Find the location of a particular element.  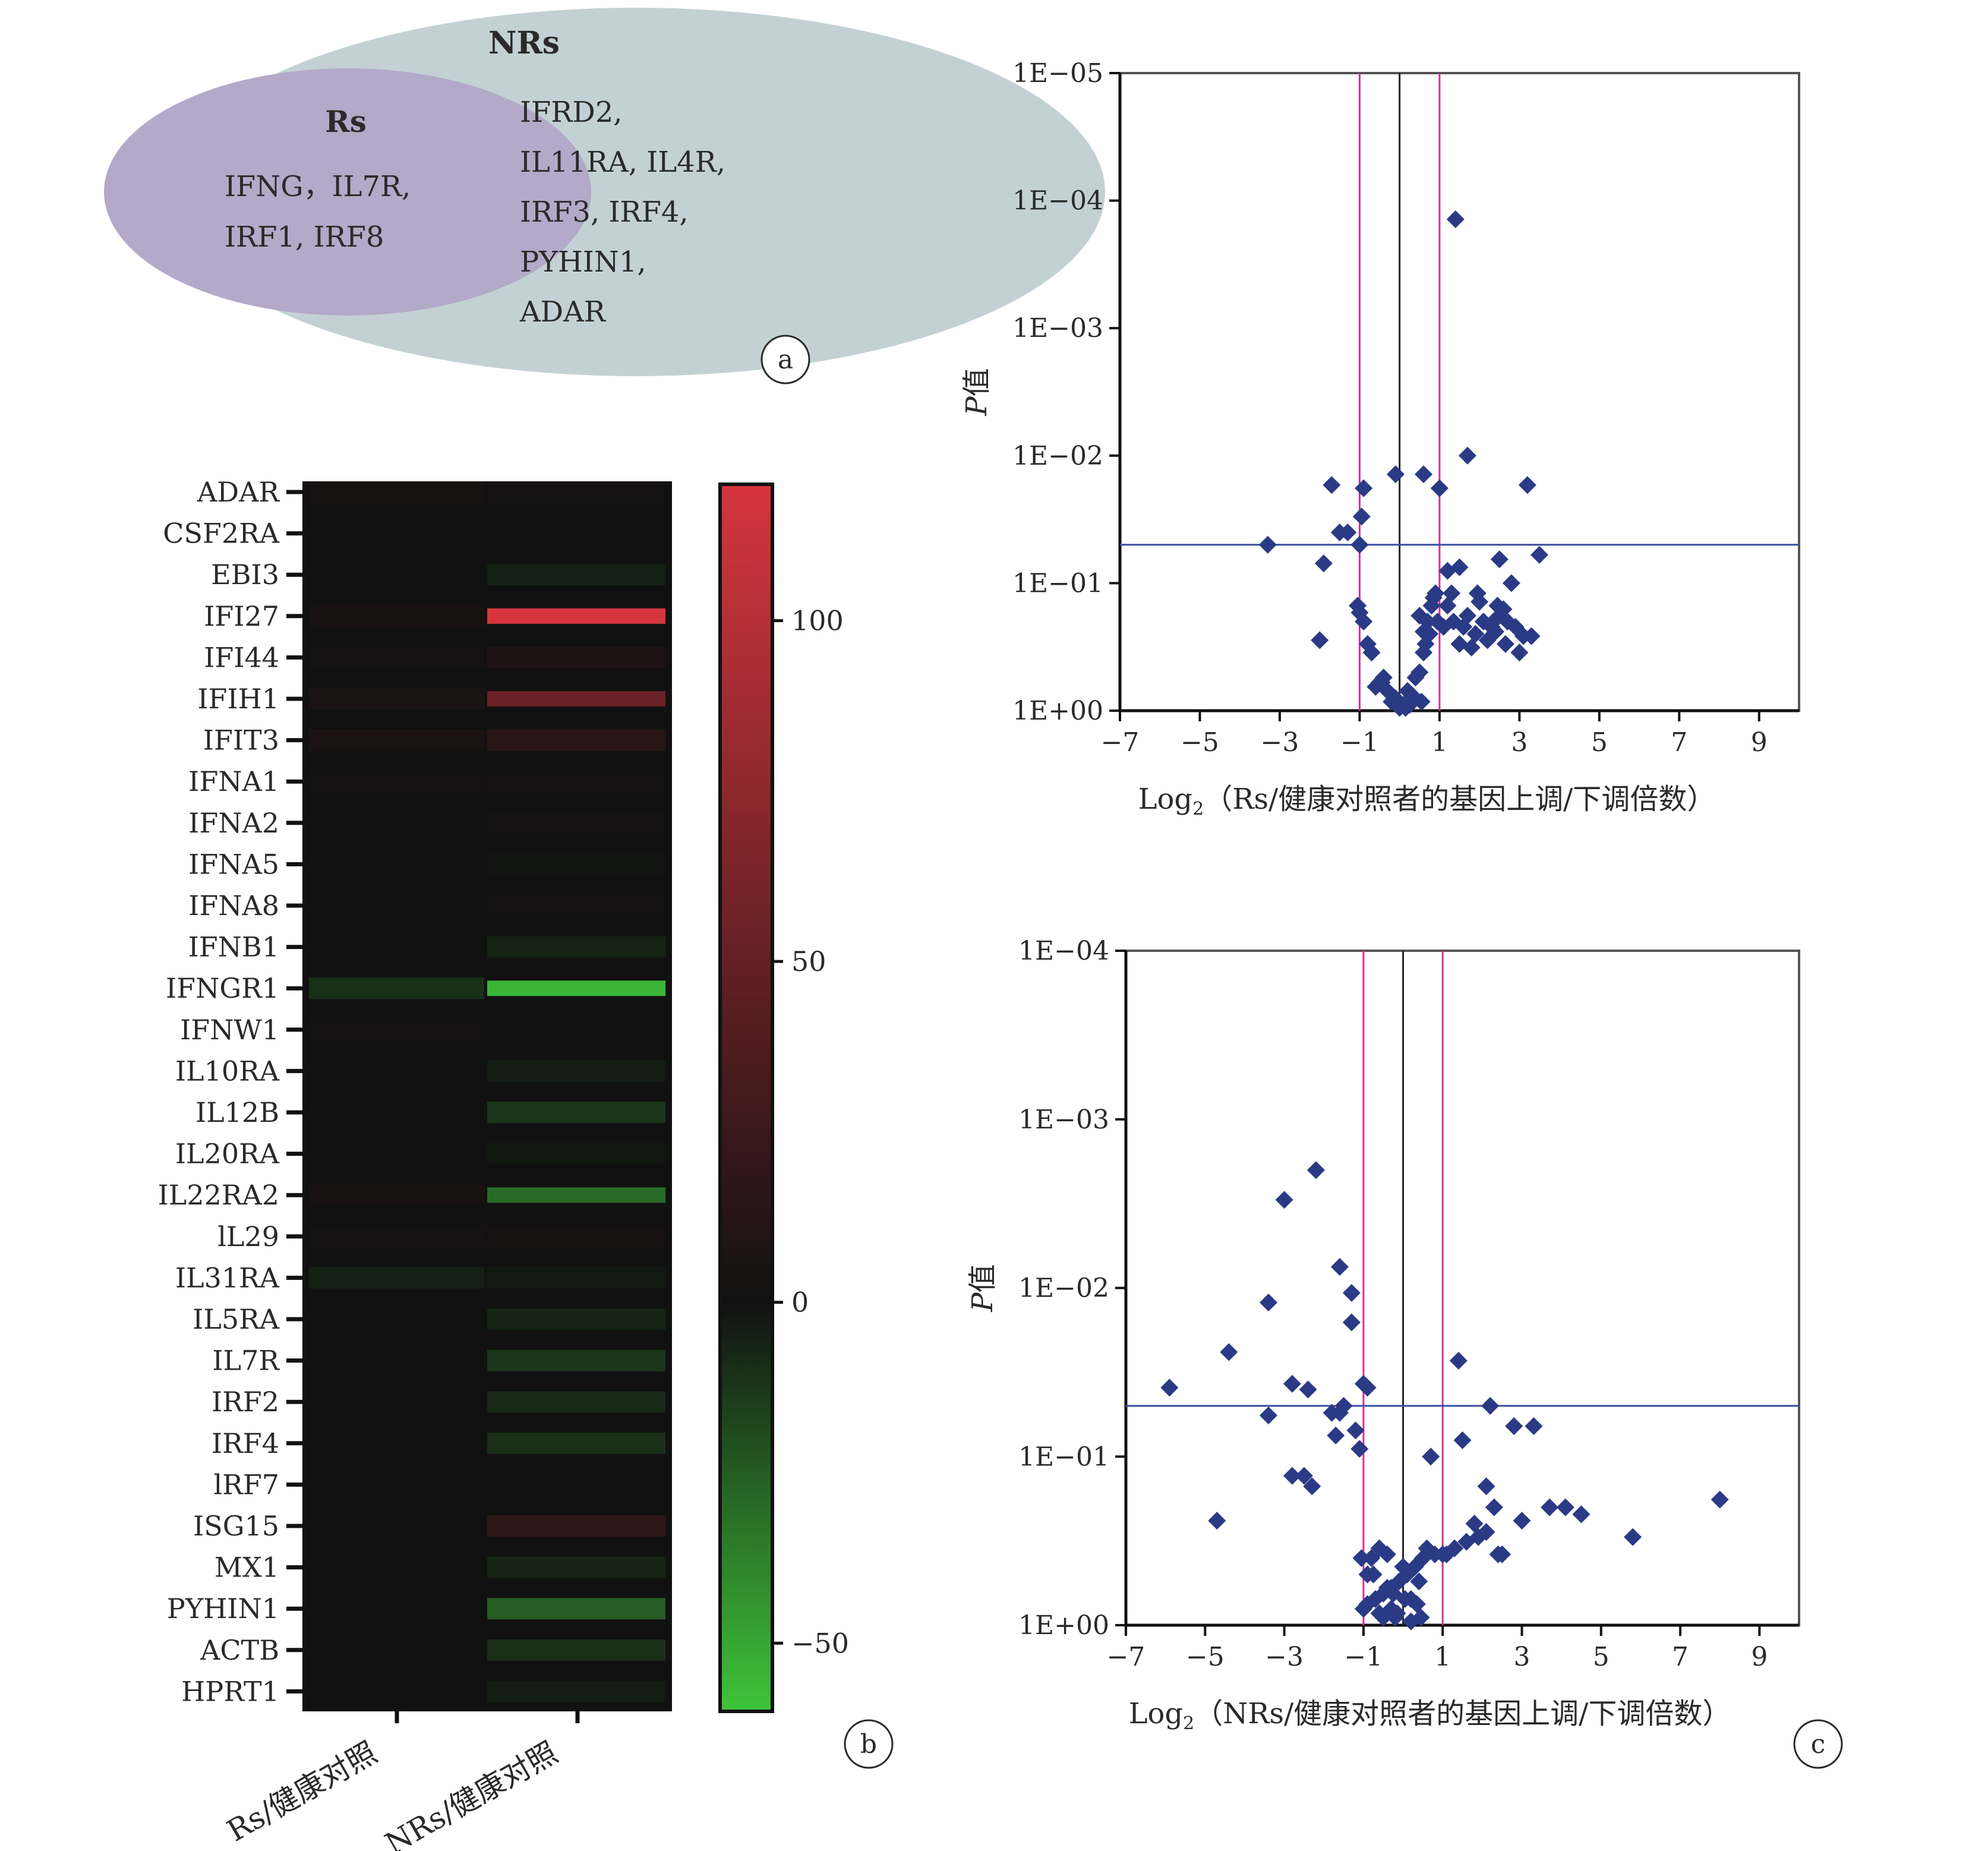

heatmap-row-label: CSF2RA is located at coordinates (221, 534).